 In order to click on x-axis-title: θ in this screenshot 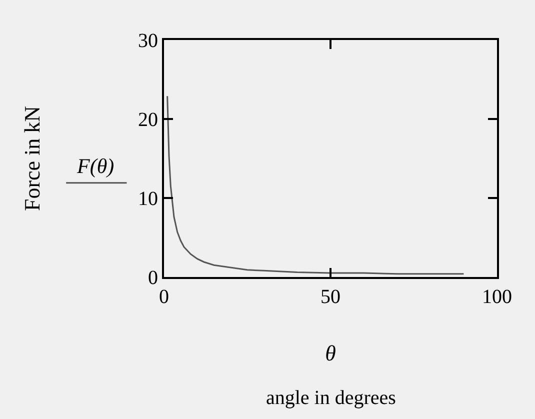, I will do `click(330, 353)`.